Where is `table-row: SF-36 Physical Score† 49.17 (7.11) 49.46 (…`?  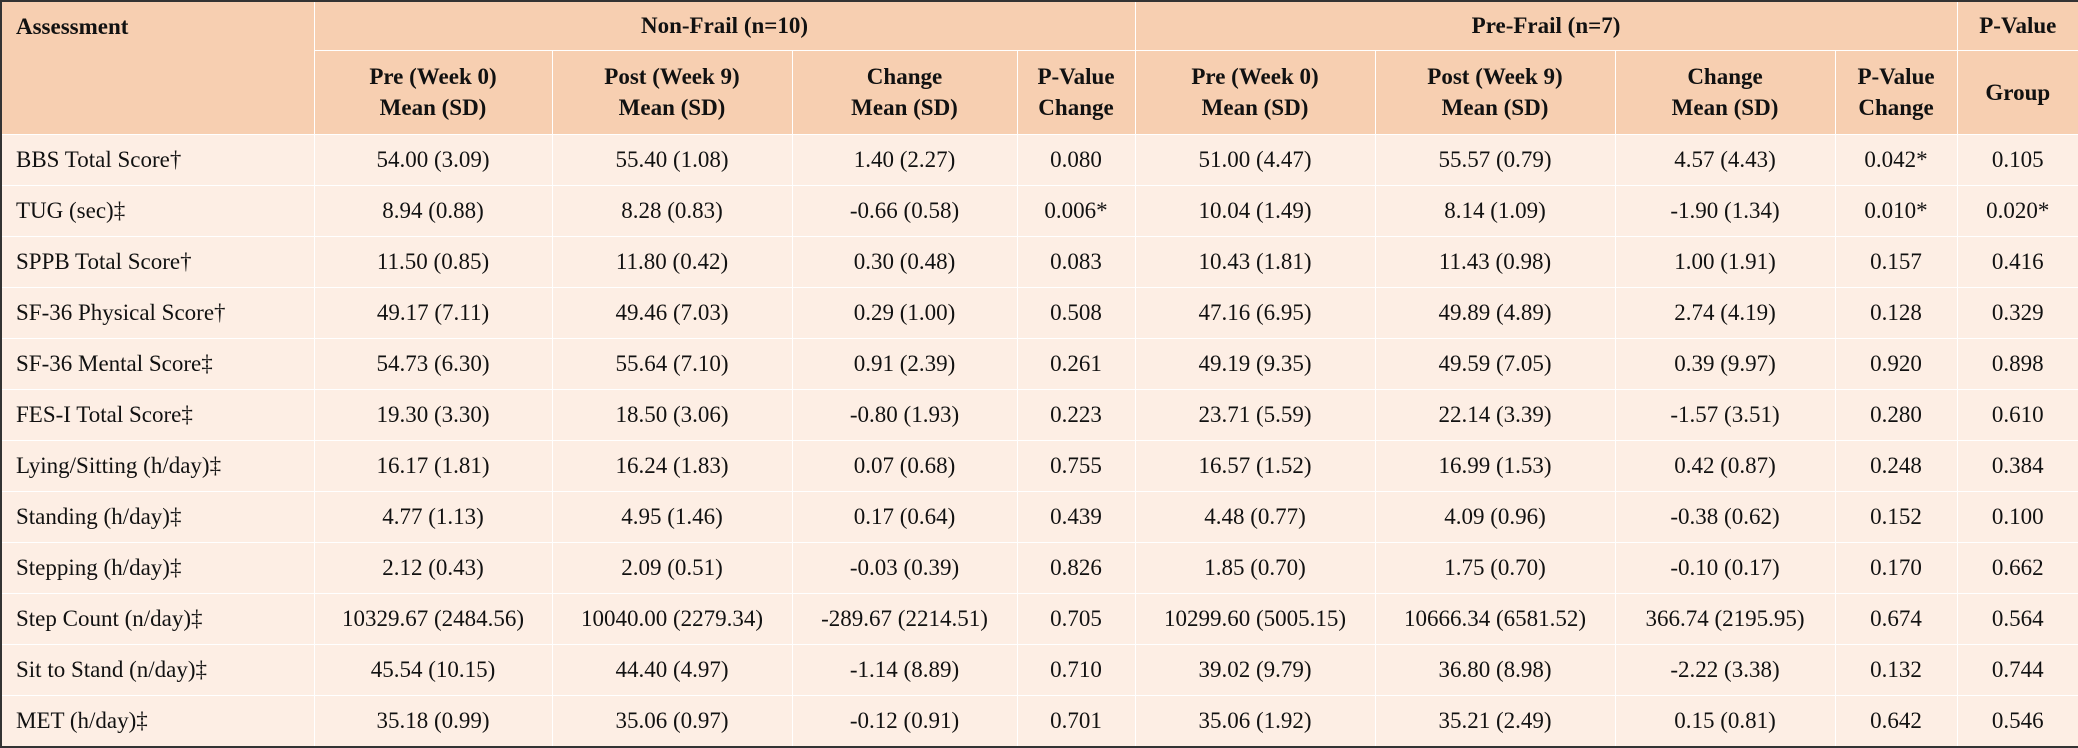 table-row: SF-36 Physical Score† 49.17 (7.11) 49.46 (… is located at coordinates (1039, 312).